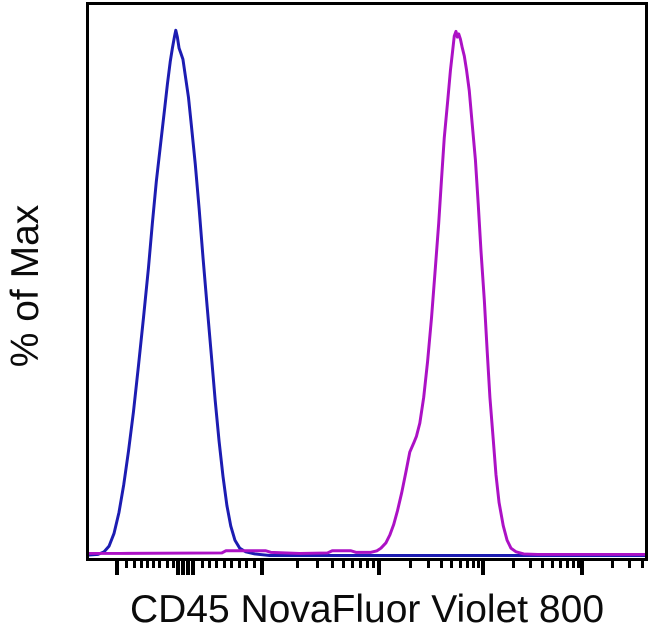 Image resolution: width=650 pixels, height=633 pixels. I want to click on x-axis-label: CD45 NovaFluor Violet 800, so click(367, 609).